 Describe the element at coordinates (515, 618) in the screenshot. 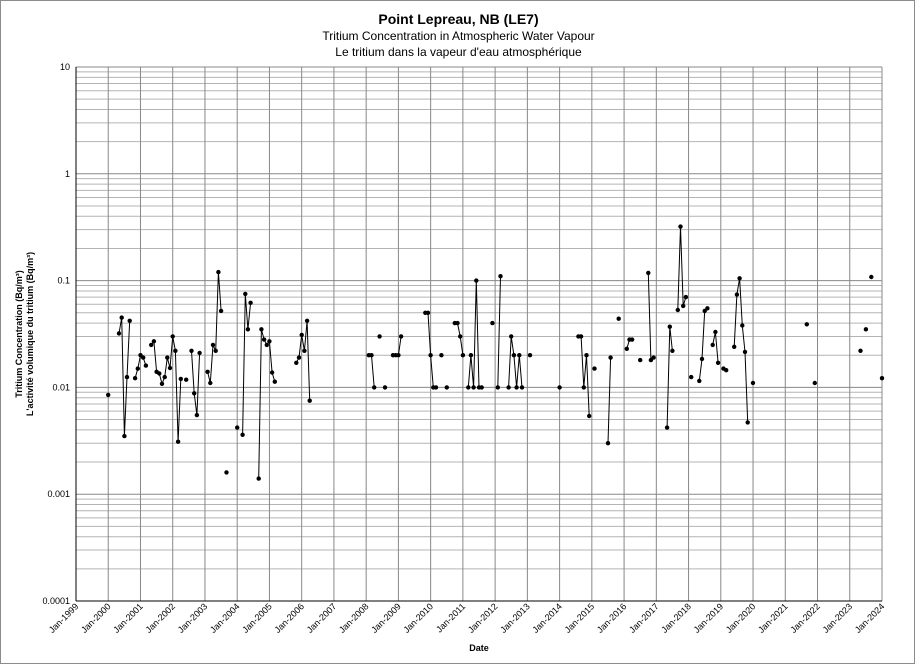

I see `x-tick-label: Jan-2013` at that location.